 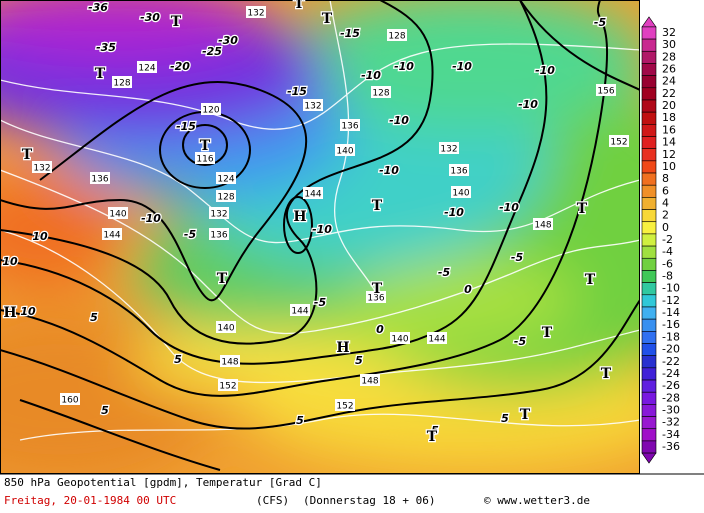 I want to click on colorbar-label: -22, so click(x=671, y=361).